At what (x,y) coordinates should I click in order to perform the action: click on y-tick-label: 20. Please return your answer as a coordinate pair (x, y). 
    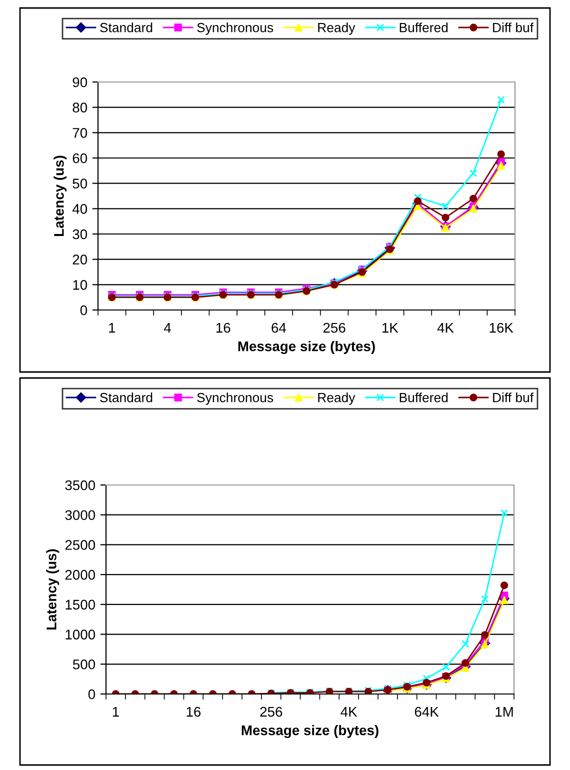
    Looking at the image, I should click on (80, 259).